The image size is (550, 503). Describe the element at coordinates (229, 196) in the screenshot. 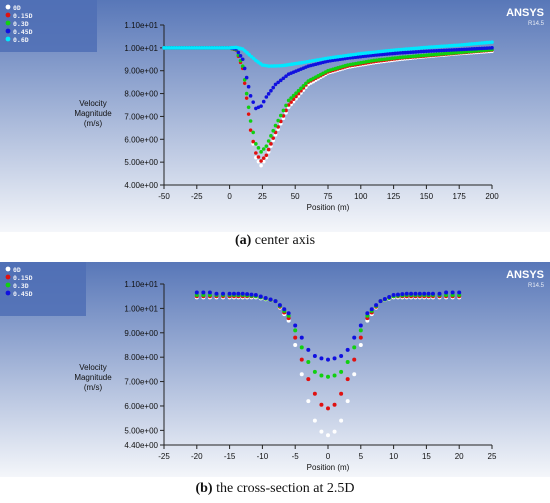

I see `x-tick-label: 0` at that location.